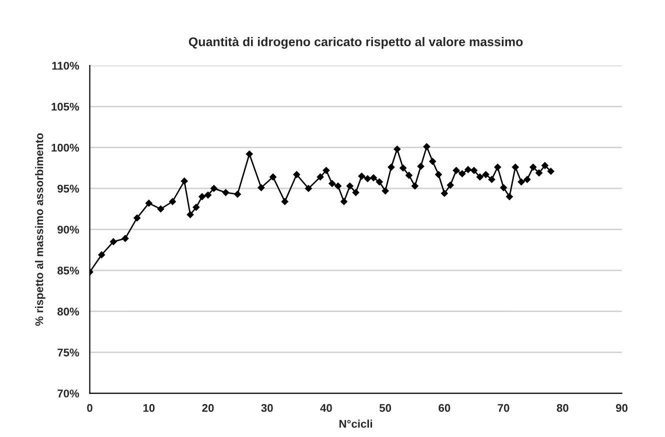  I want to click on y-tick-label: 75%, so click(69, 352).